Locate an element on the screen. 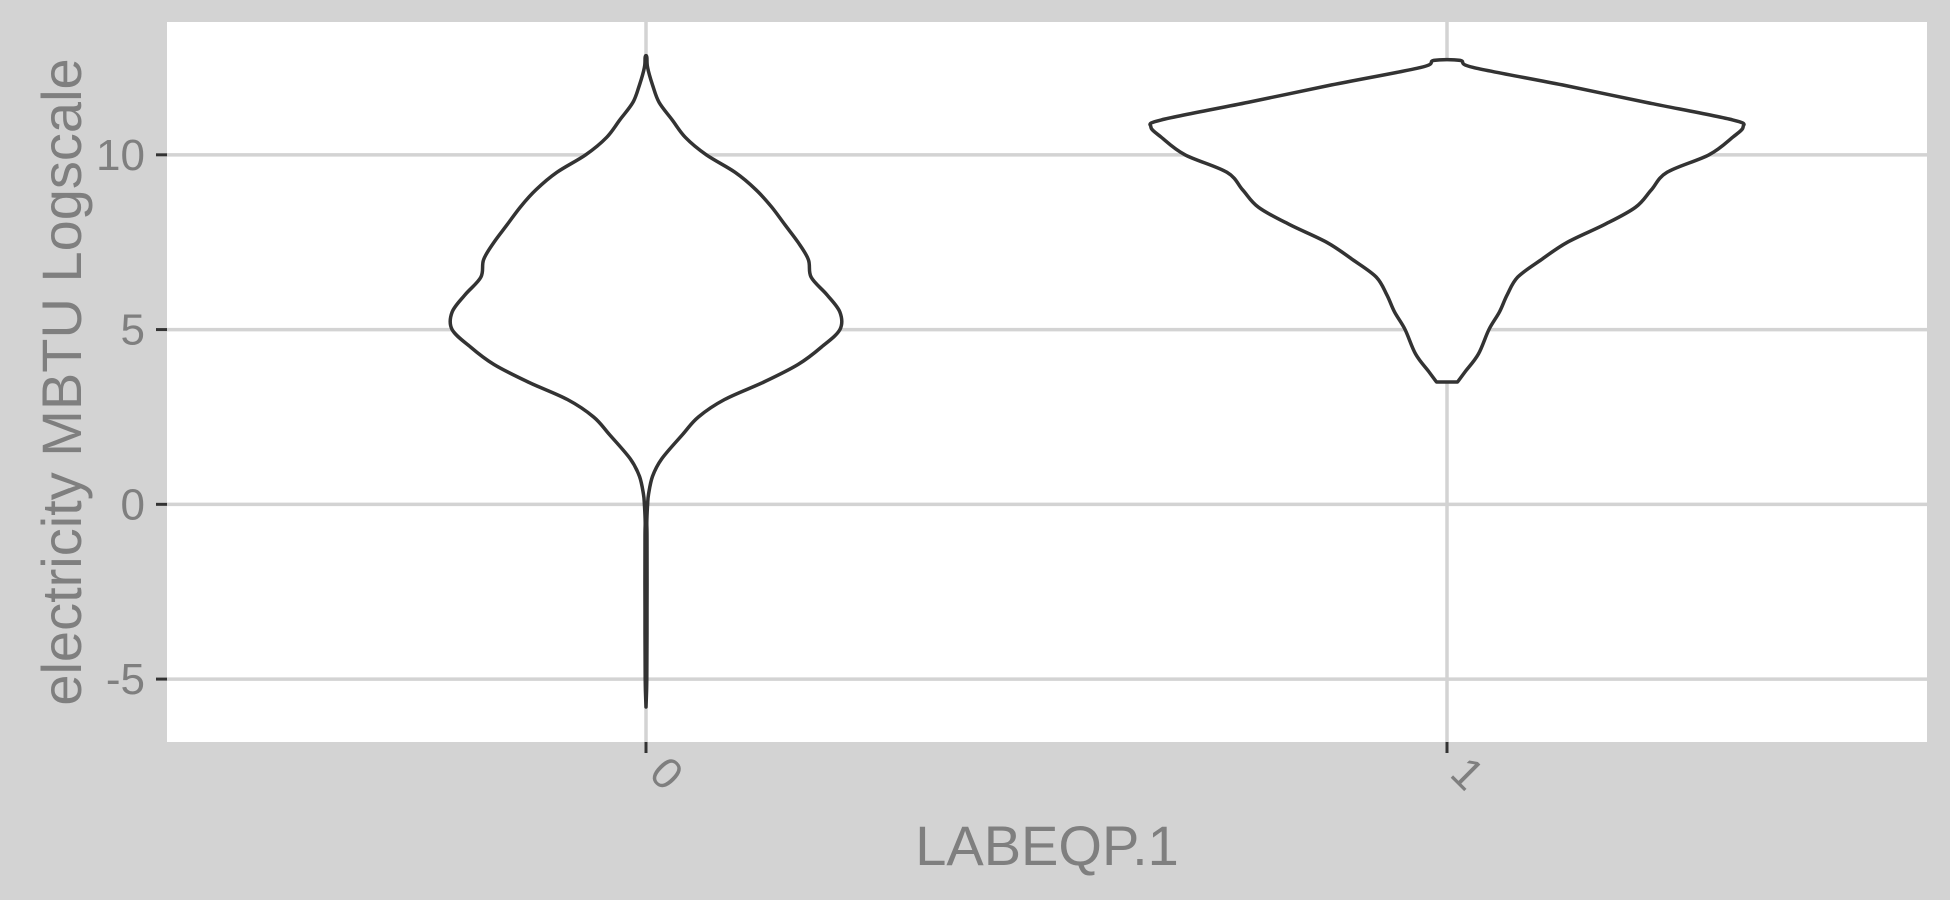 The image size is (1950, 900). y-tick-label: -5 is located at coordinates (125, 679).